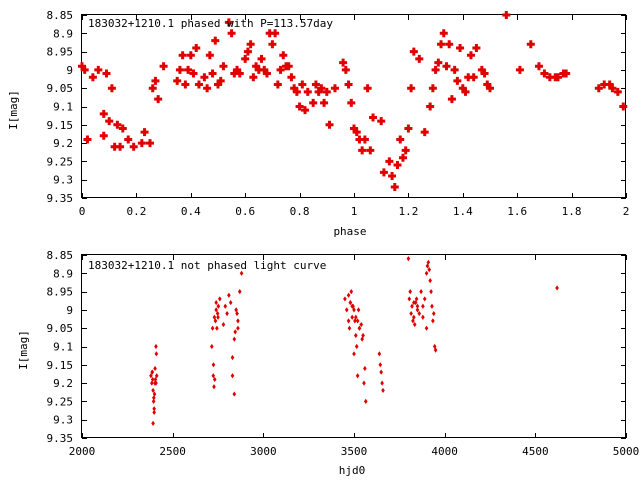  What do you see at coordinates (63, 143) in the screenshot?
I see `phased-y-tick-label: 9.2` at bounding box center [63, 143].